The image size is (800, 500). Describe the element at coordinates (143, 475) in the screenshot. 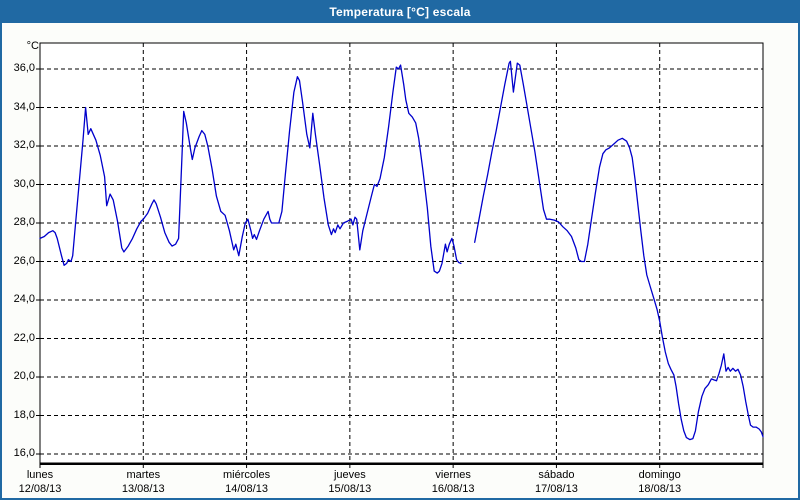

I see `x-day-name: martes` at that location.